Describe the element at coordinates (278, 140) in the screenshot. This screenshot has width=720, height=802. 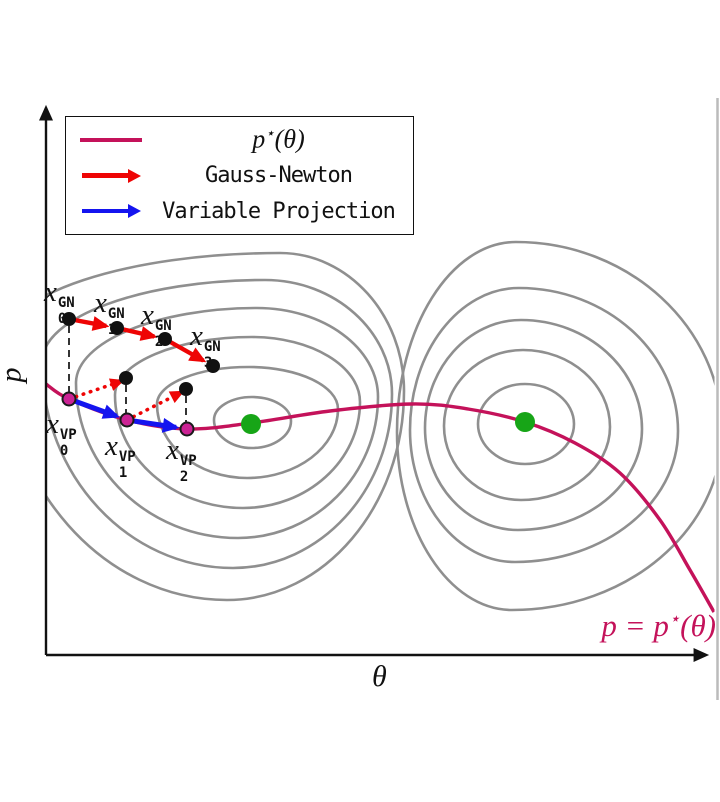
I see `legend-label: p⋆(θ)` at that location.